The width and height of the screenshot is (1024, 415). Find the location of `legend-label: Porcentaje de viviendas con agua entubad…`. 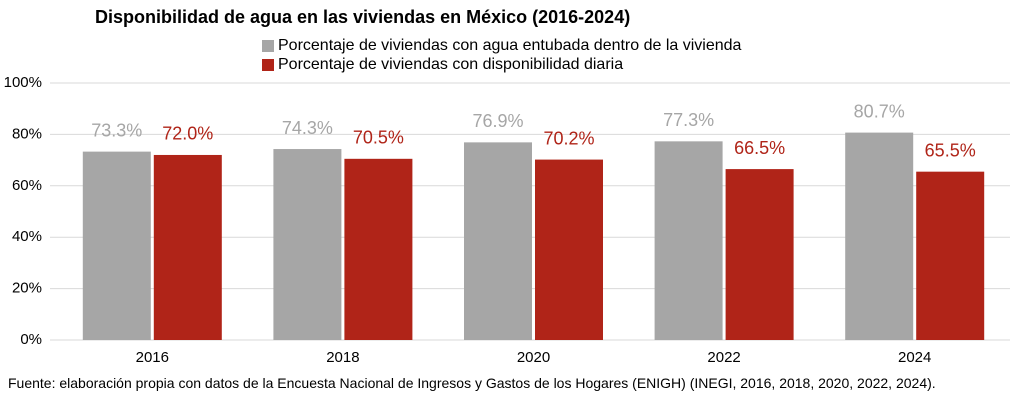

legend-label: Porcentaje de viviendas con agua entubad… is located at coordinates (510, 45).